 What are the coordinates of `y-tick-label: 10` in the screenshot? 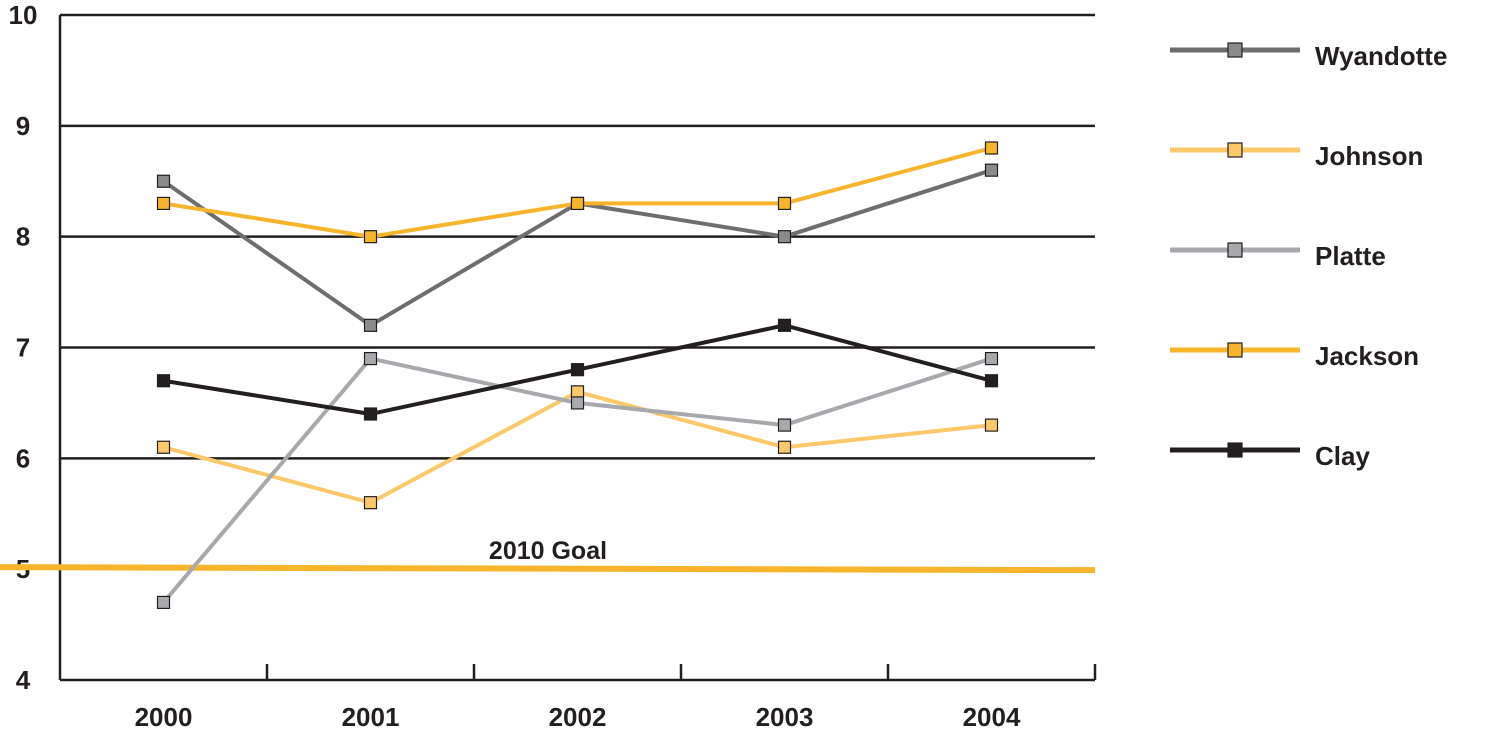 It's located at (23, 15).